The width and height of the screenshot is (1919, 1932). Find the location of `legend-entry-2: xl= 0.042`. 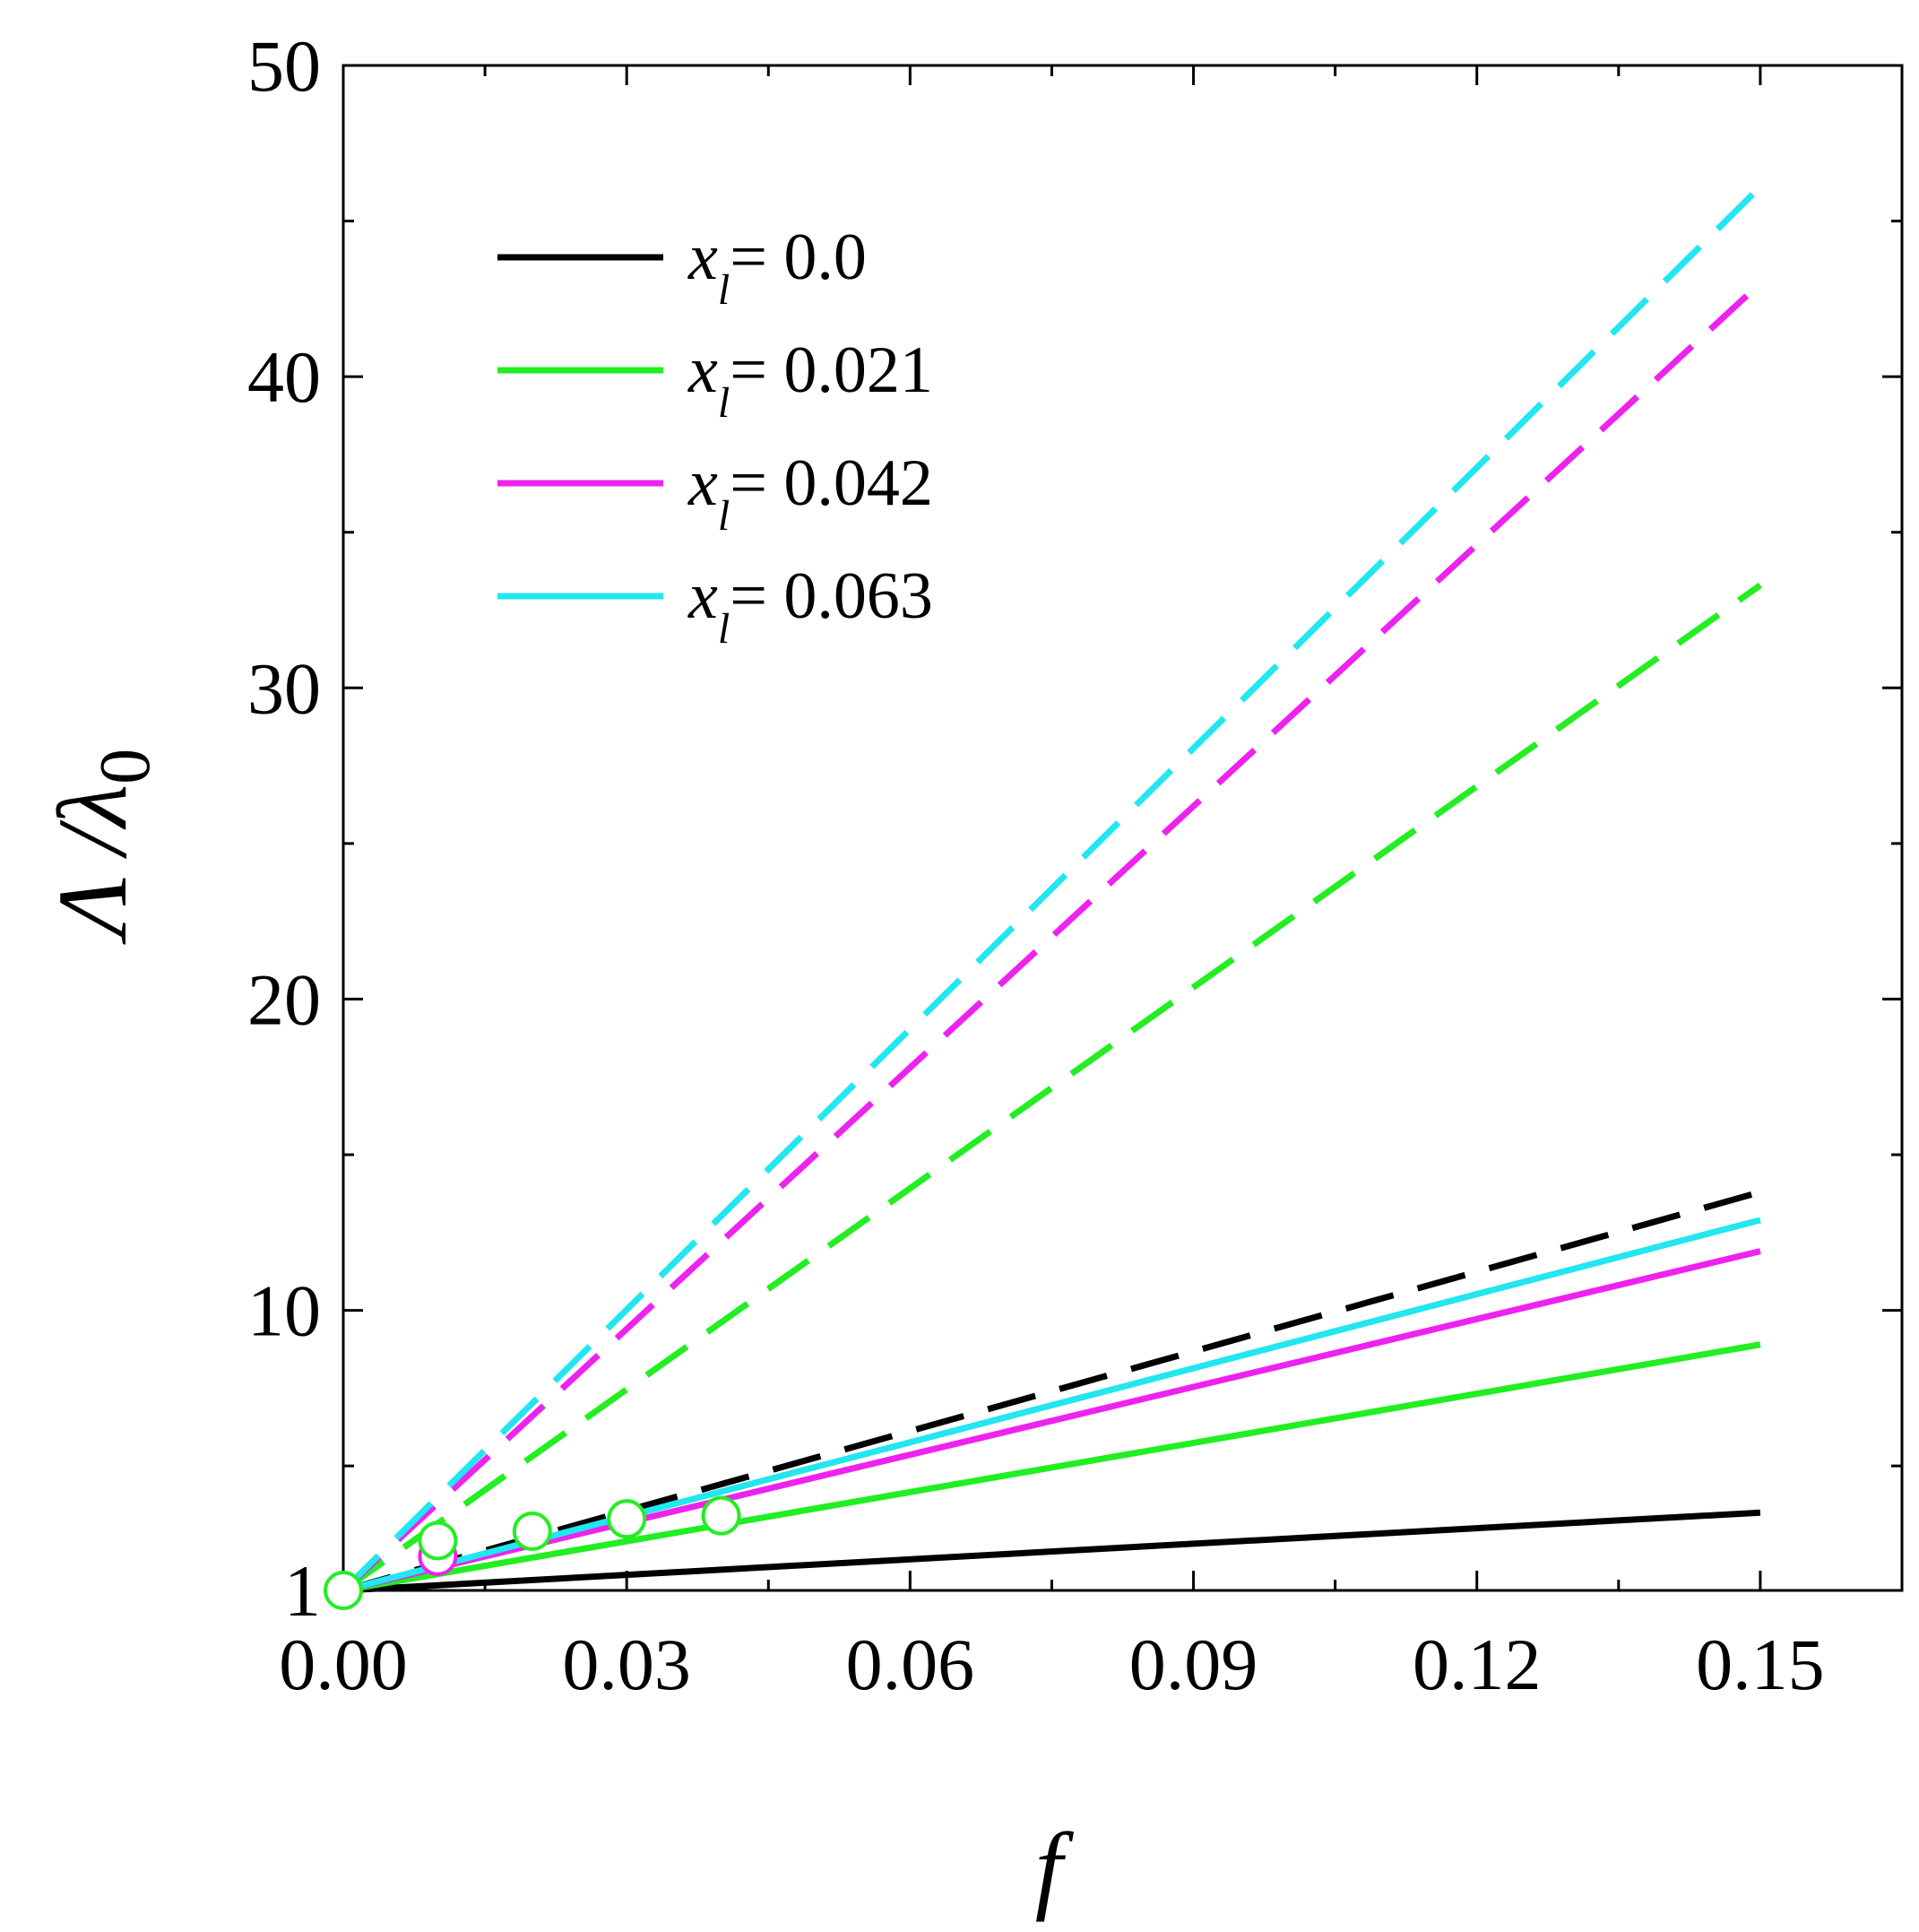

legend-entry-2: xl= 0.042 is located at coordinates (810, 493).